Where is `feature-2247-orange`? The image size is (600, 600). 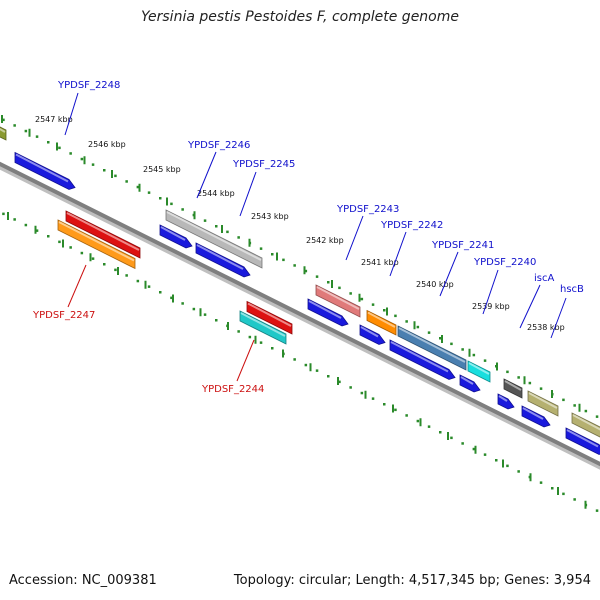 feature-2247-orange is located at coordinates (96, 244).